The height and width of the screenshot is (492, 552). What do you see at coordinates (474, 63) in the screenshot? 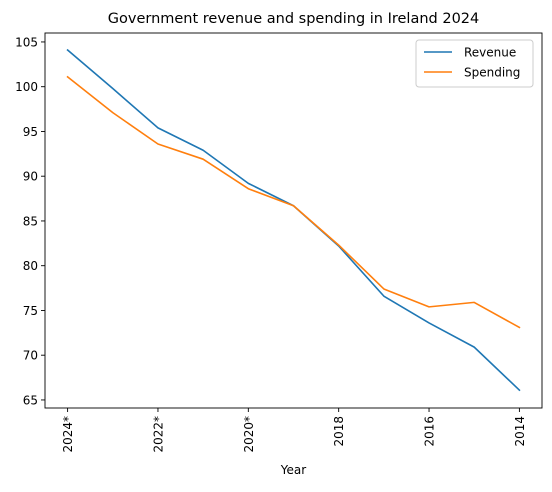
I see `legend: Revenue Spending` at bounding box center [474, 63].